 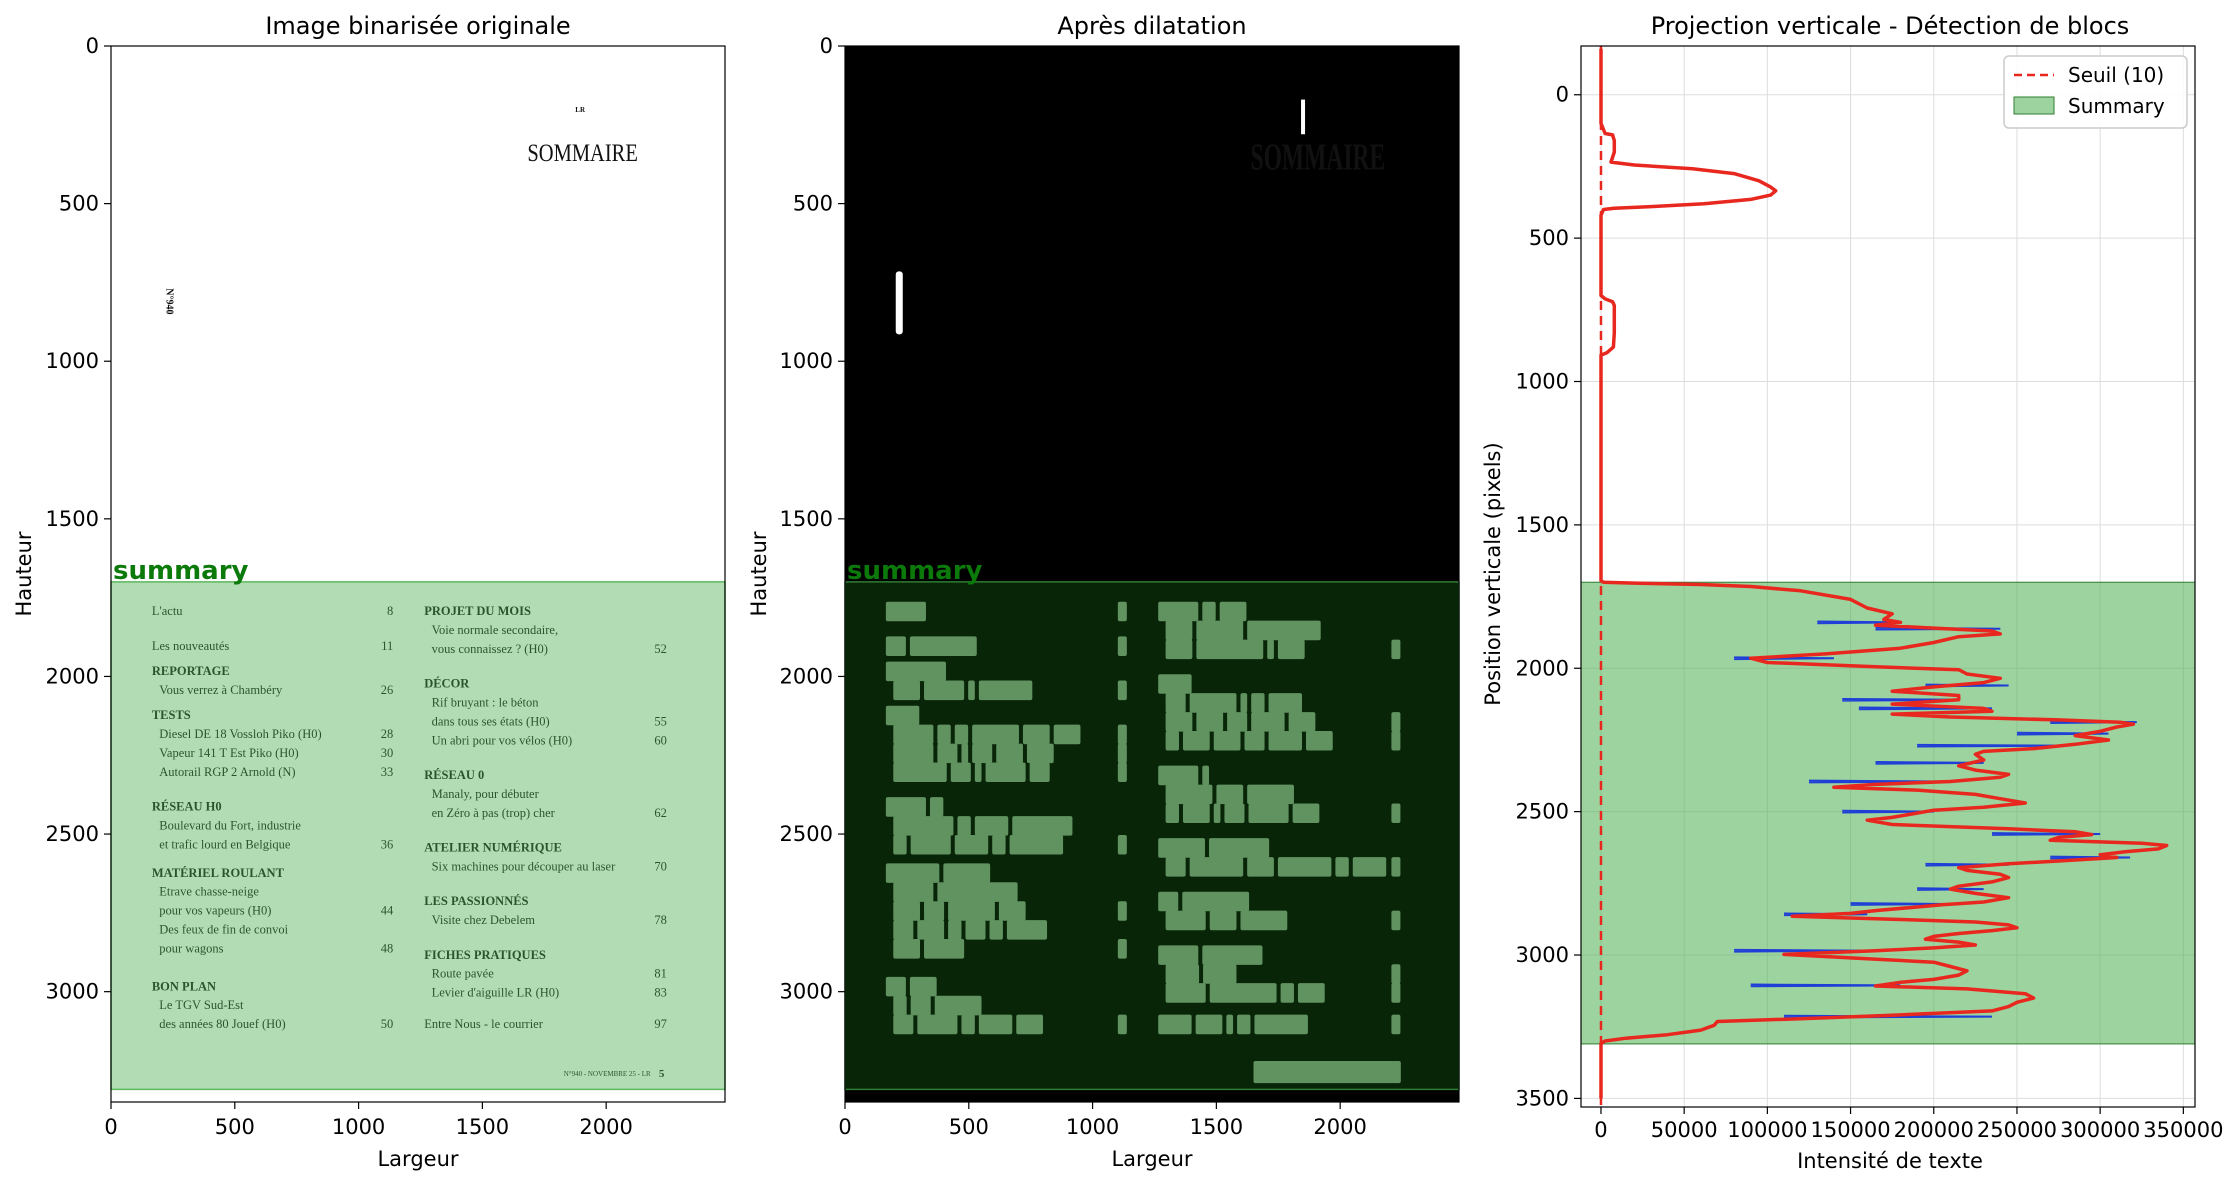 What do you see at coordinates (582, 152) in the screenshot?
I see `page-header-sommaire: SOMMAIRE` at bounding box center [582, 152].